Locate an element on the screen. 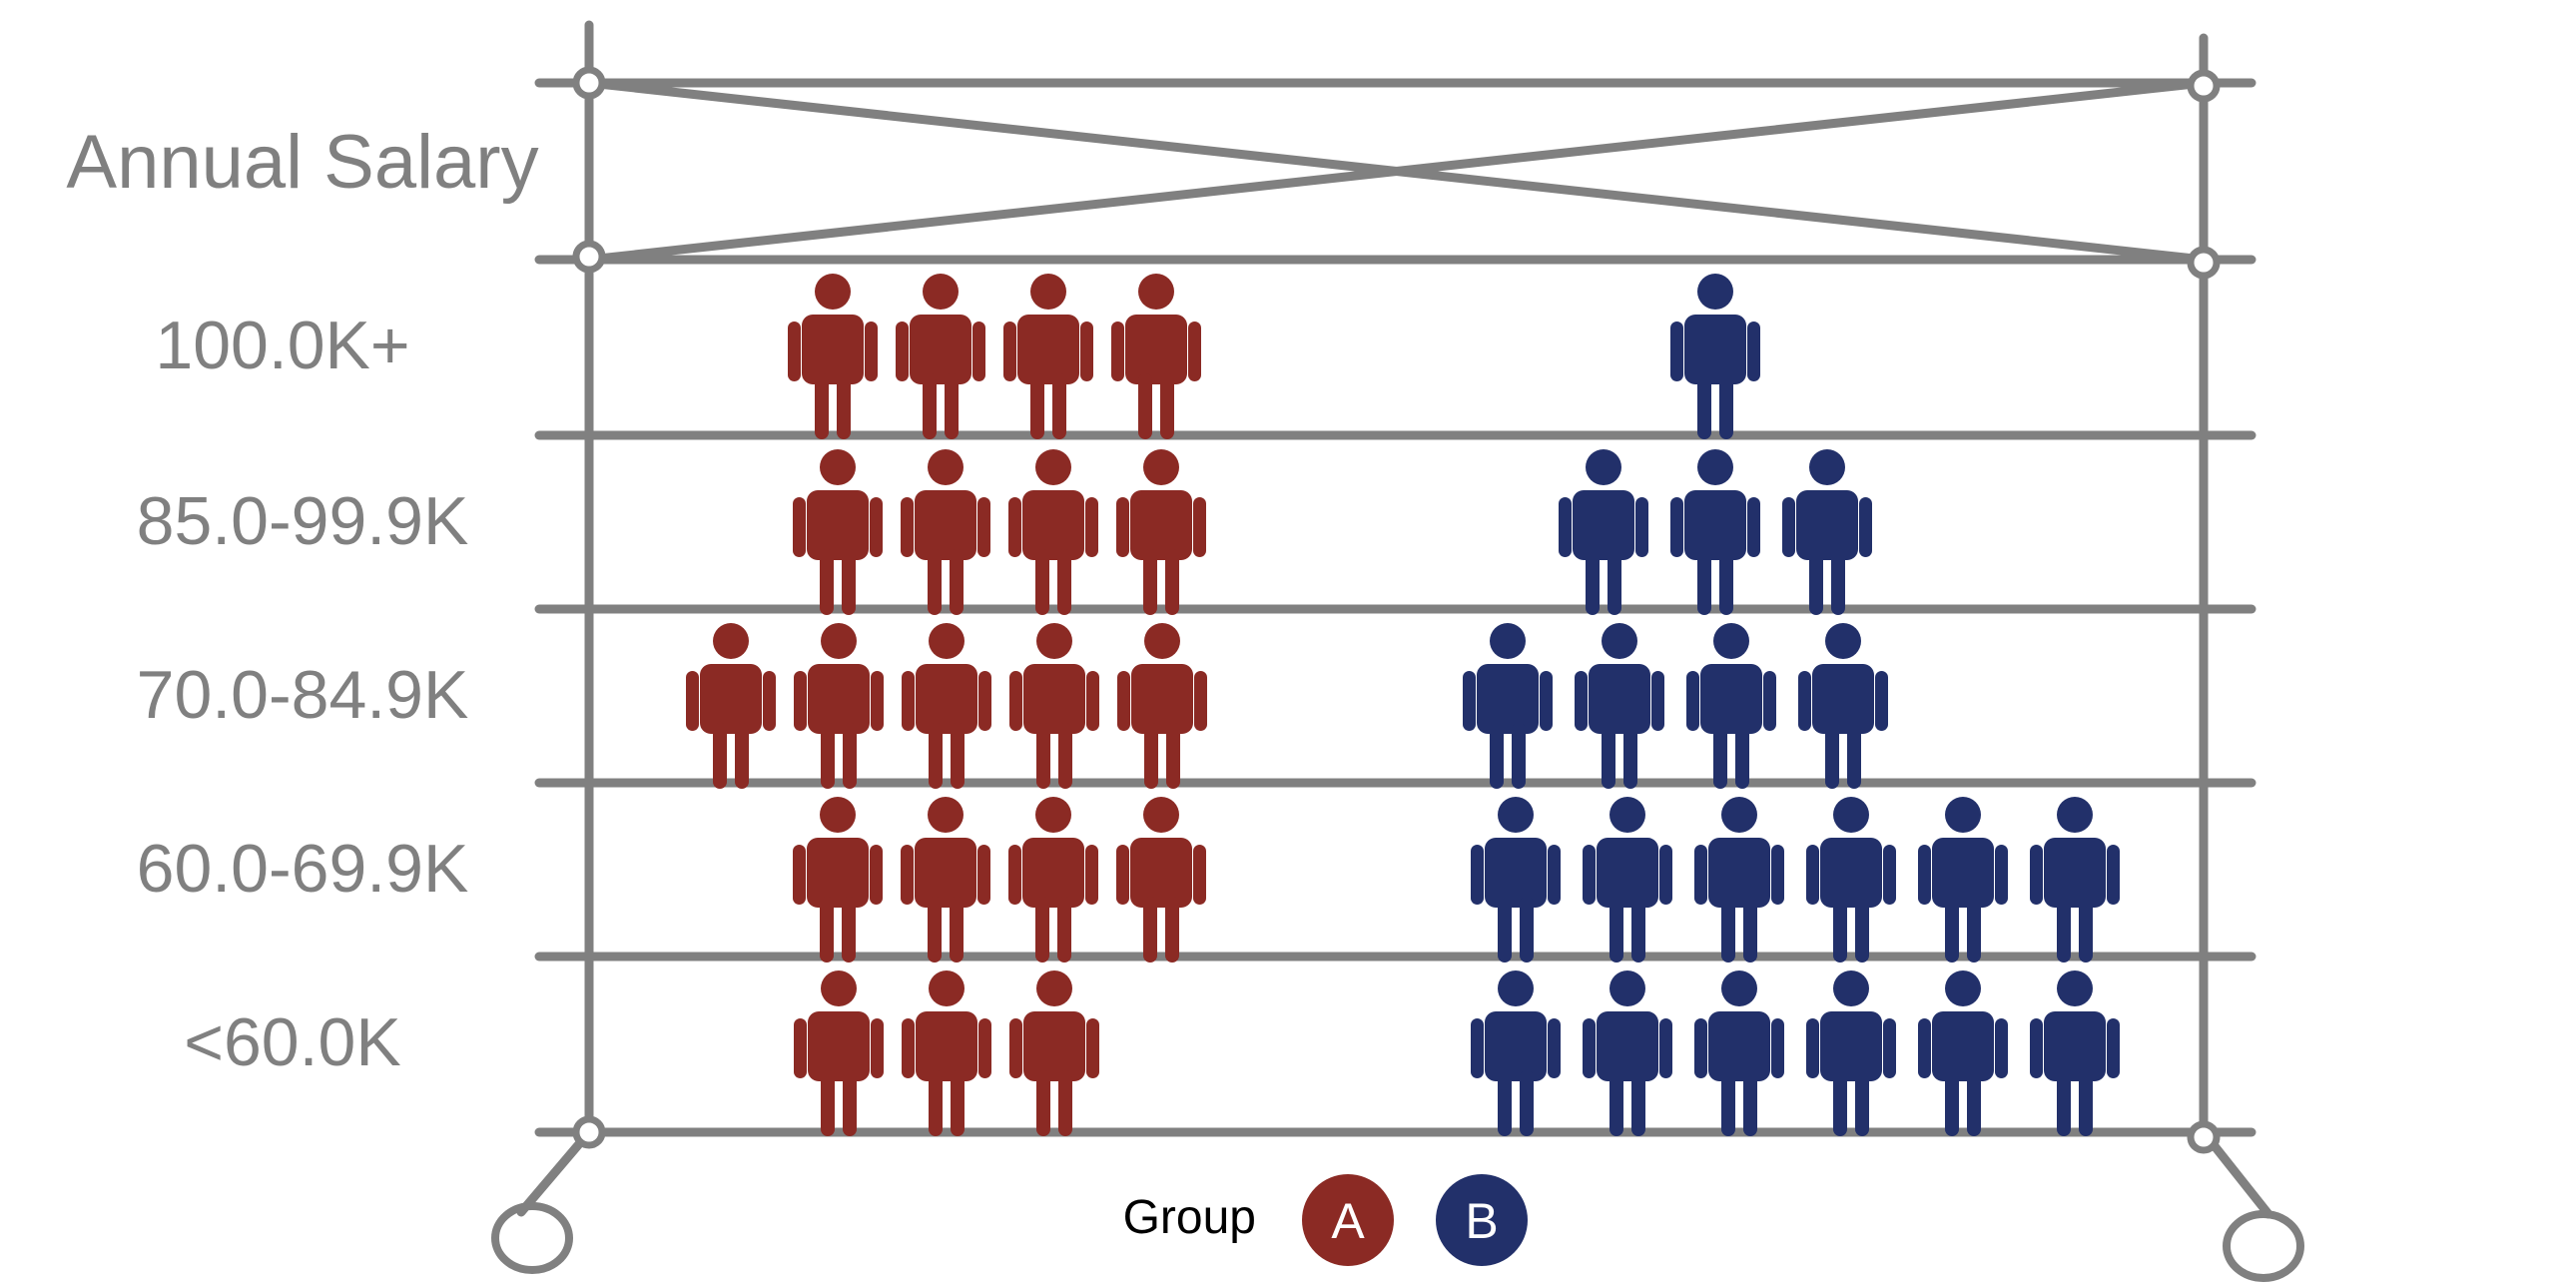 The width and height of the screenshot is (2576, 1288). row-label: 70.0-84.9K is located at coordinates (303, 695).